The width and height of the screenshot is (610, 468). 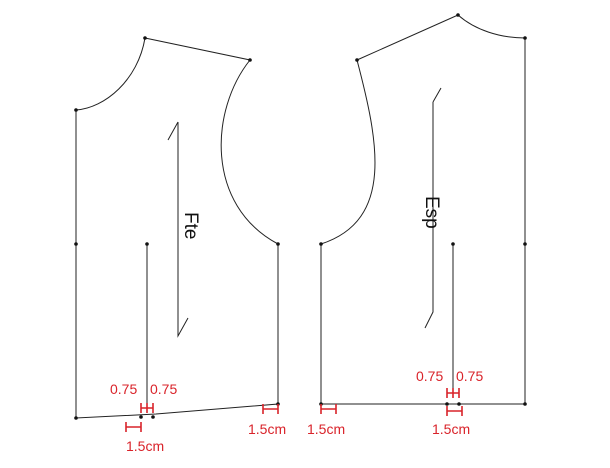 What do you see at coordinates (270, 409) in the screenshot?
I see `front-side-ease-marker` at bounding box center [270, 409].